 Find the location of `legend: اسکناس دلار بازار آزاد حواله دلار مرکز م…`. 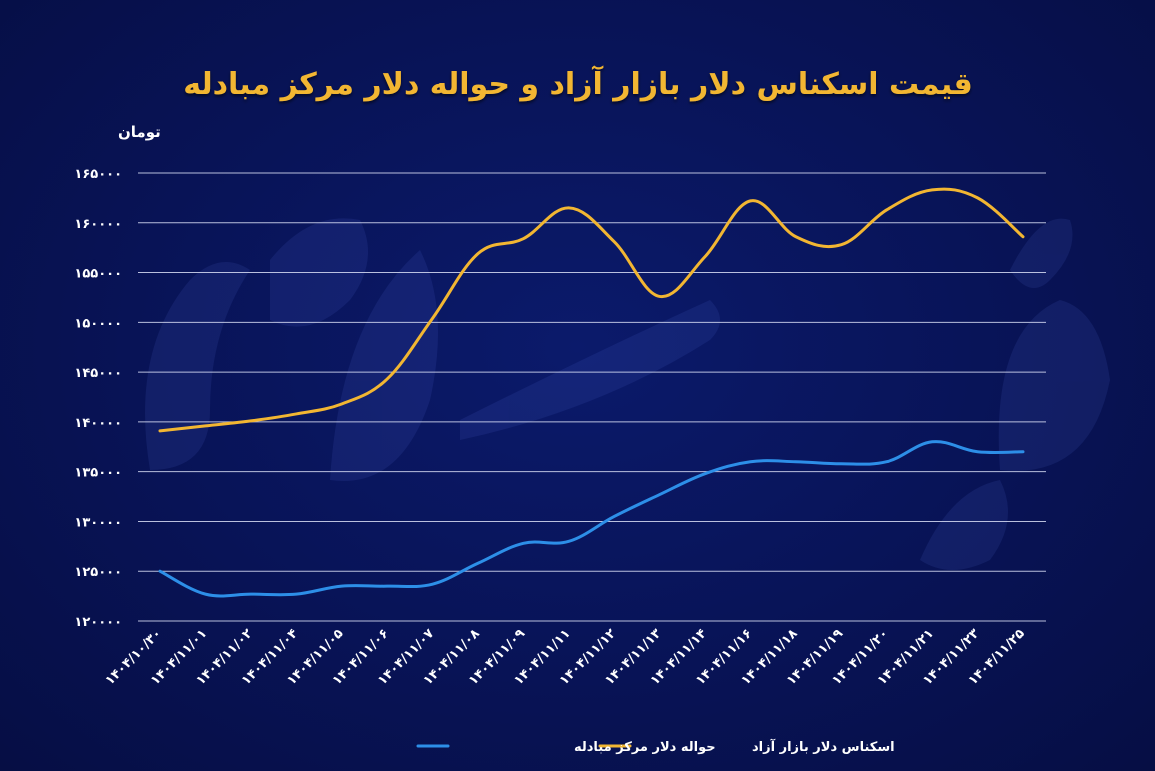

legend: اسکناس دلار بازار آزاد حواله دلار مرکز م… is located at coordinates (655, 746).